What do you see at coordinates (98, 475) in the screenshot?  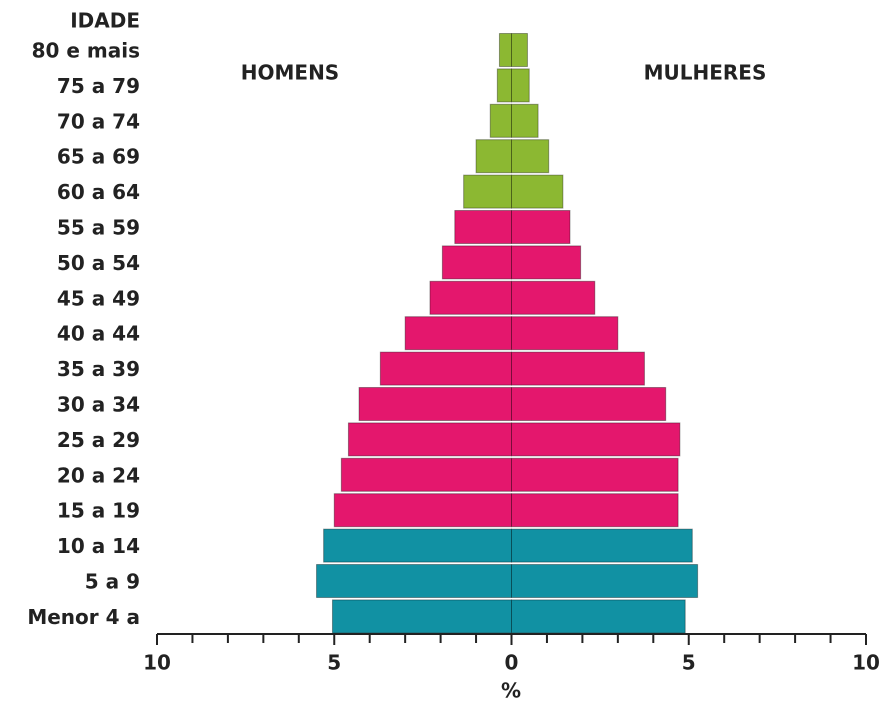 I see `y-tick-label: 20 a 24` at bounding box center [98, 475].